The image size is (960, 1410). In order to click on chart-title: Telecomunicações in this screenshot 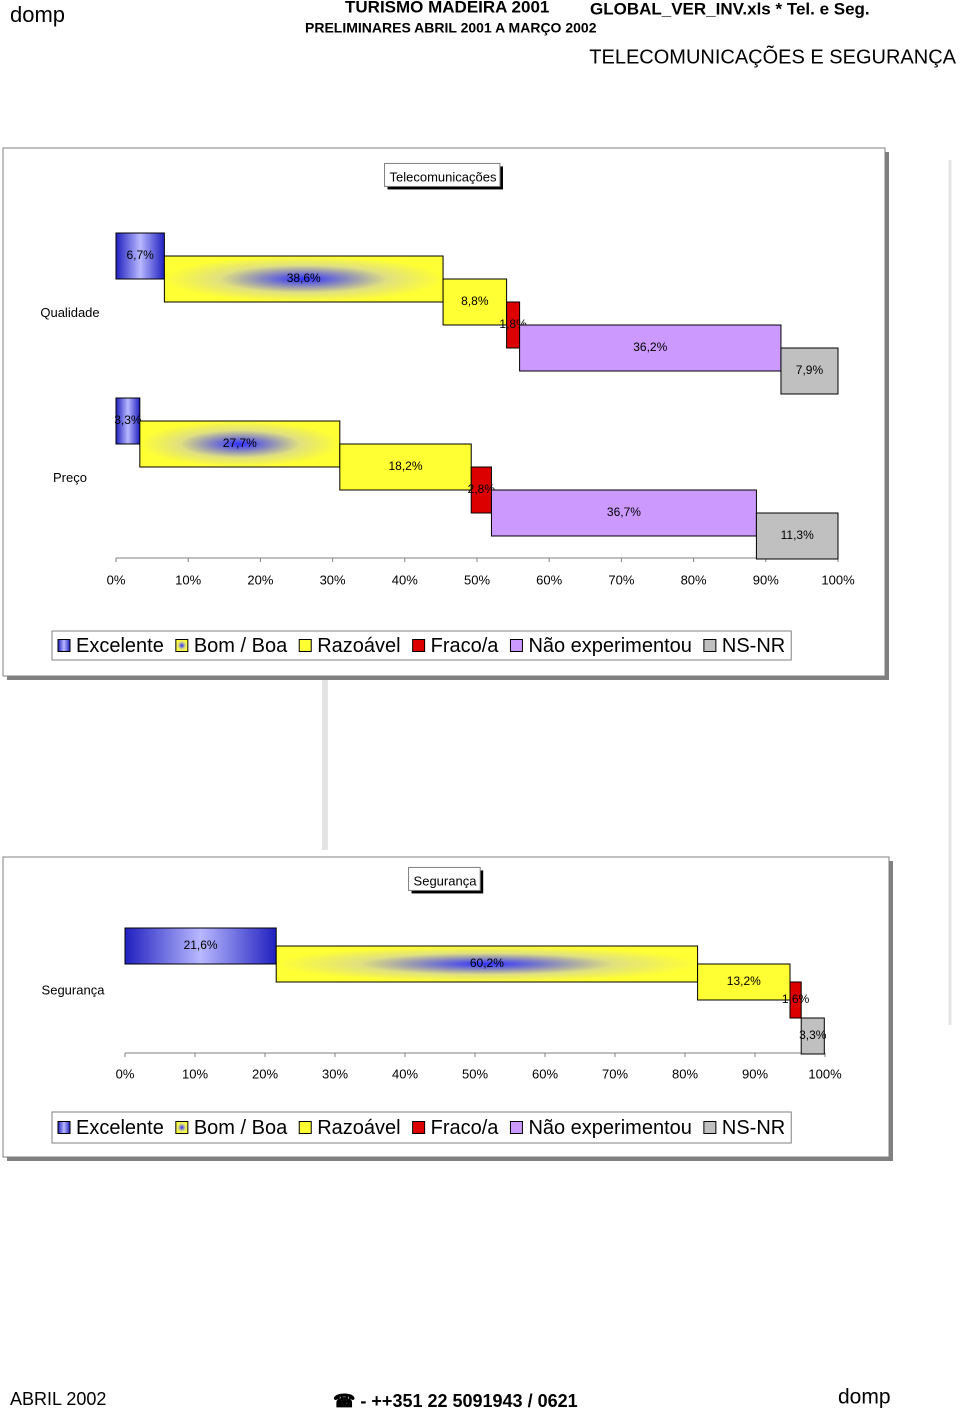, I will do `click(443, 176)`.